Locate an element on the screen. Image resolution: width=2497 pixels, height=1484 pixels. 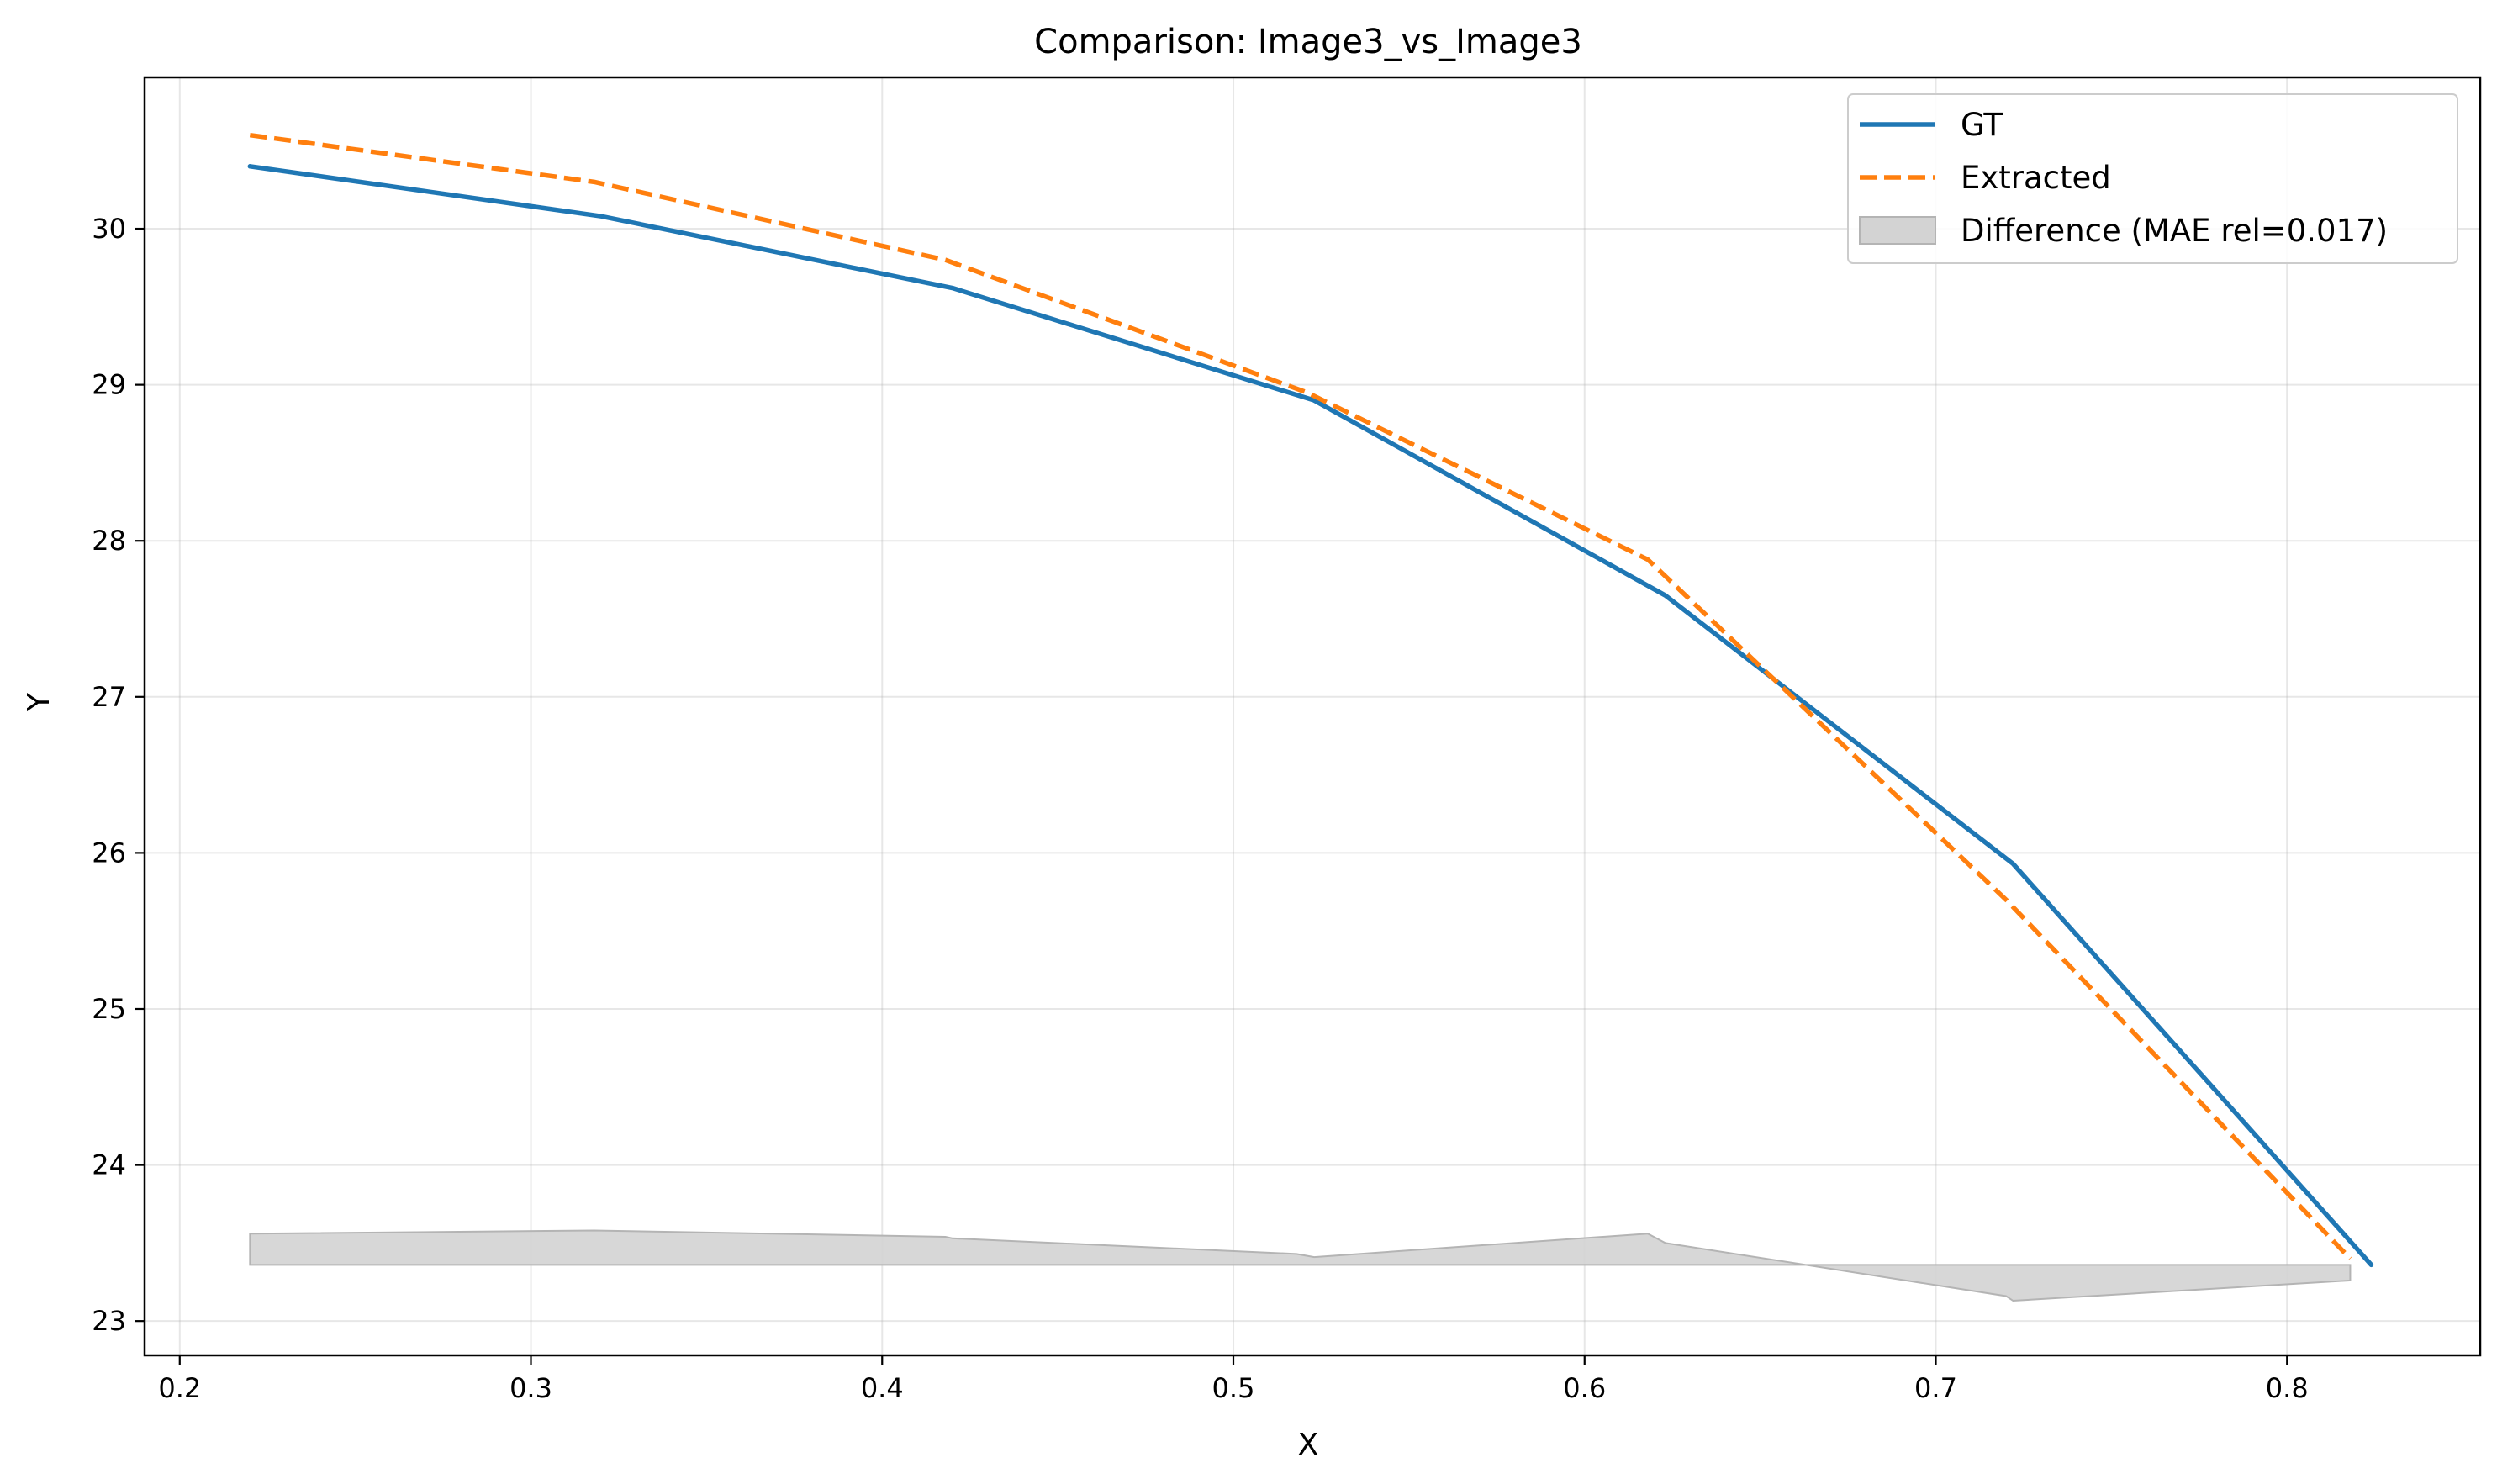
y-tick-label: 29 is located at coordinates (109, 385).